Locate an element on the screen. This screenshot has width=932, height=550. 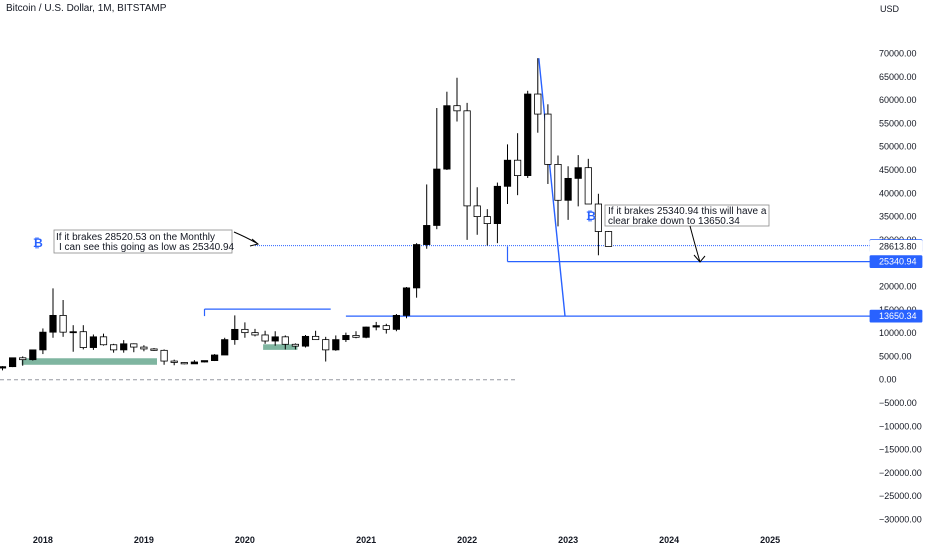
annotation-1-line-1: If it brakes 28520.53 on the Monthly is located at coordinates (135, 237).